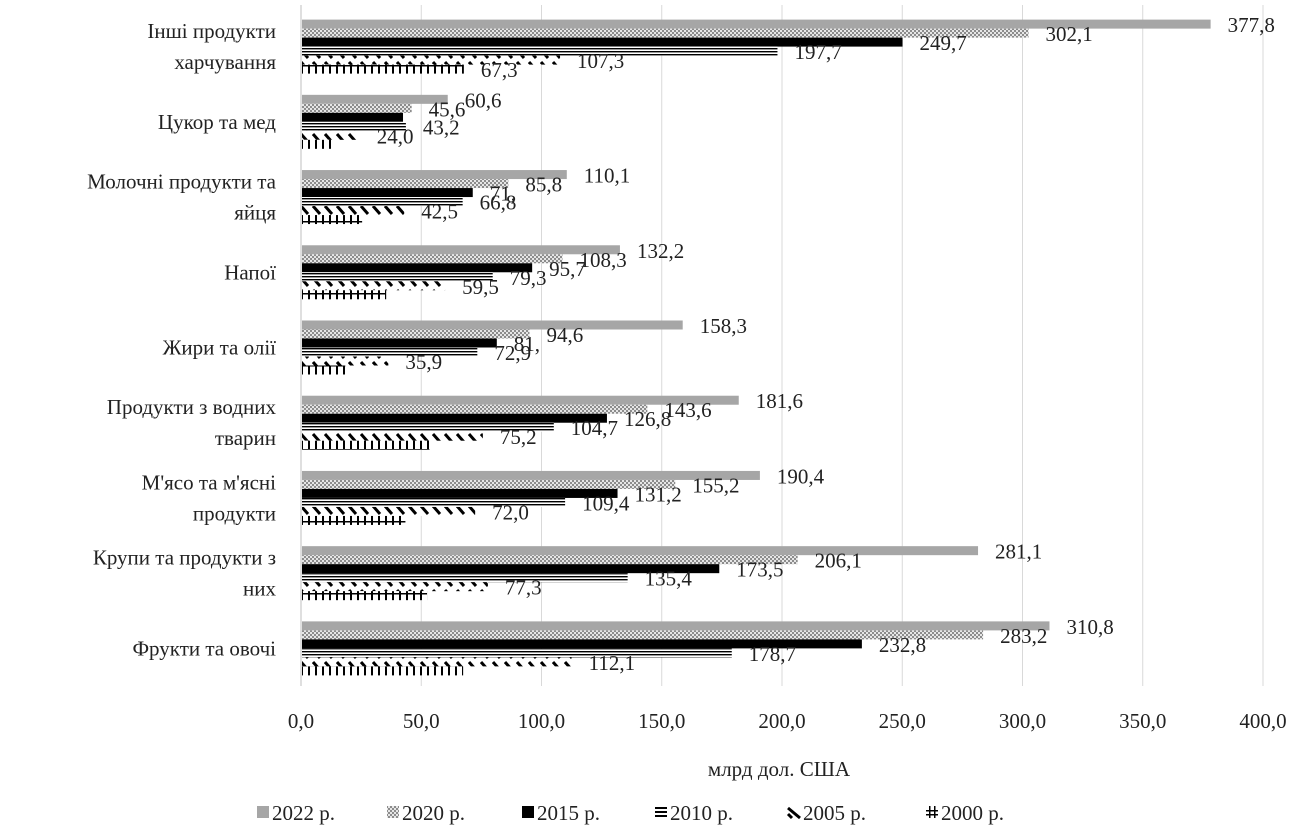  I want to click on data-label: 302,1, so click(1069, 34).